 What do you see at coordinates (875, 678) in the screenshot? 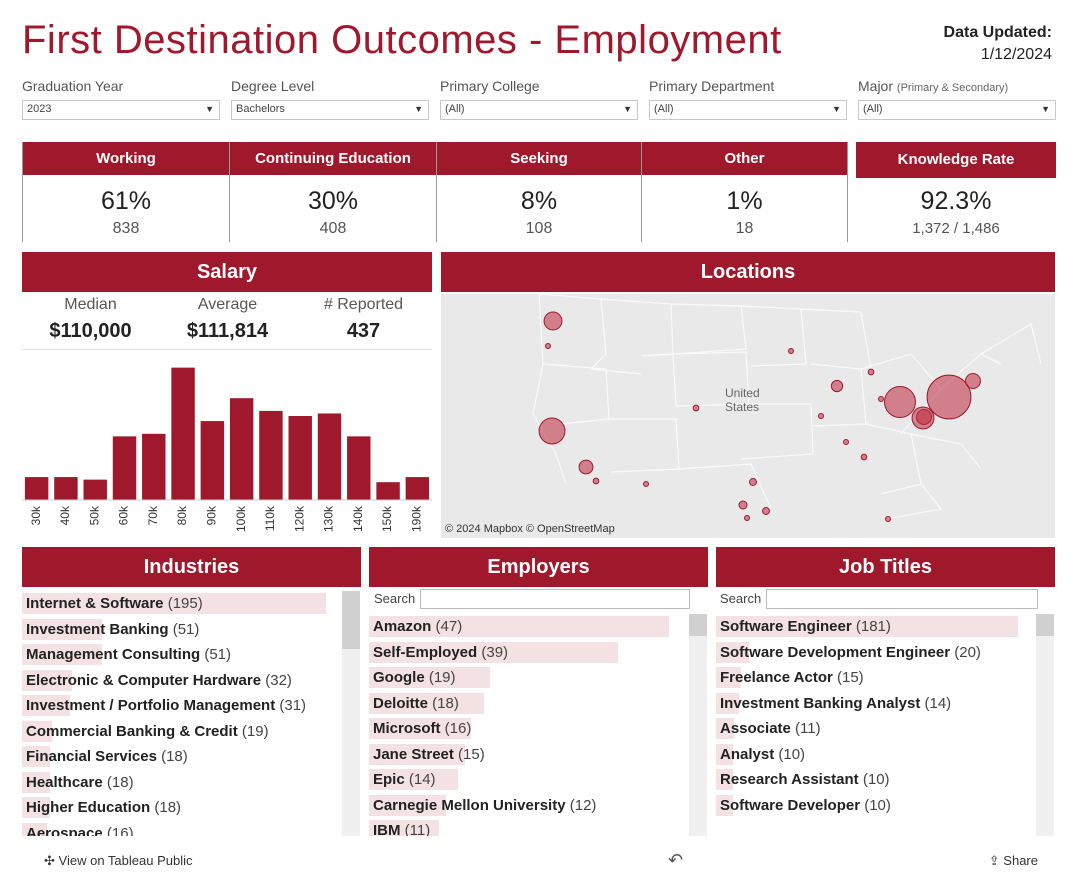
I see `list-item: Freelance Actor (15)` at bounding box center [875, 678].